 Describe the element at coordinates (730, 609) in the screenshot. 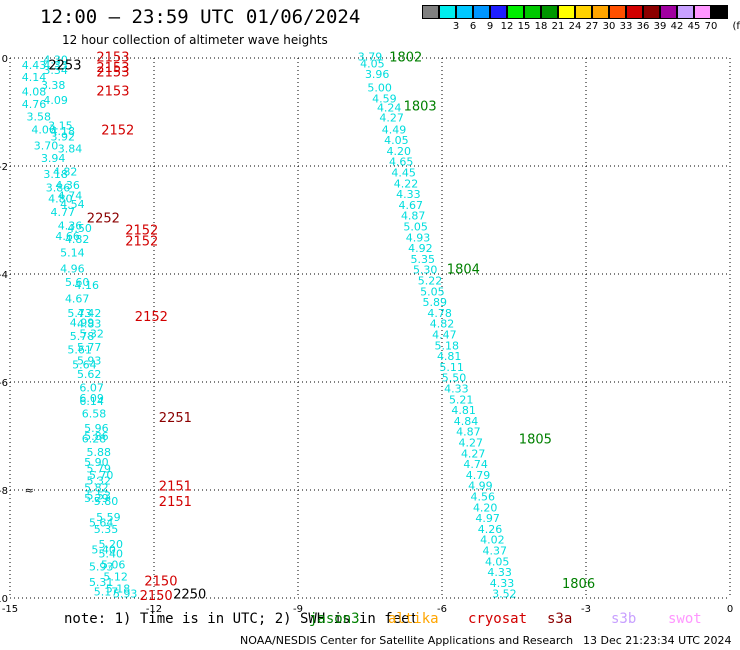

I see `x-tick-label: 0` at that location.